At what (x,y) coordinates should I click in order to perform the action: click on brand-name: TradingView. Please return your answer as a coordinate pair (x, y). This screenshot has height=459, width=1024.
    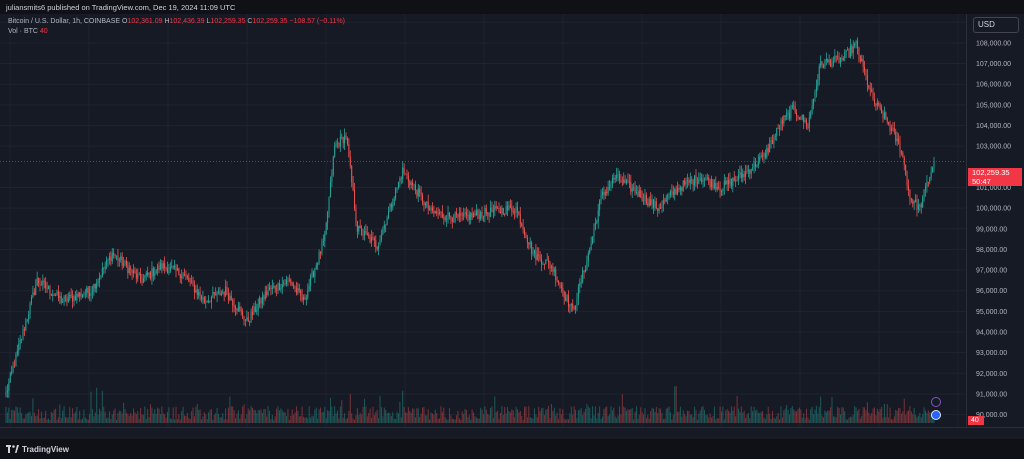
    Looking at the image, I should click on (45, 449).